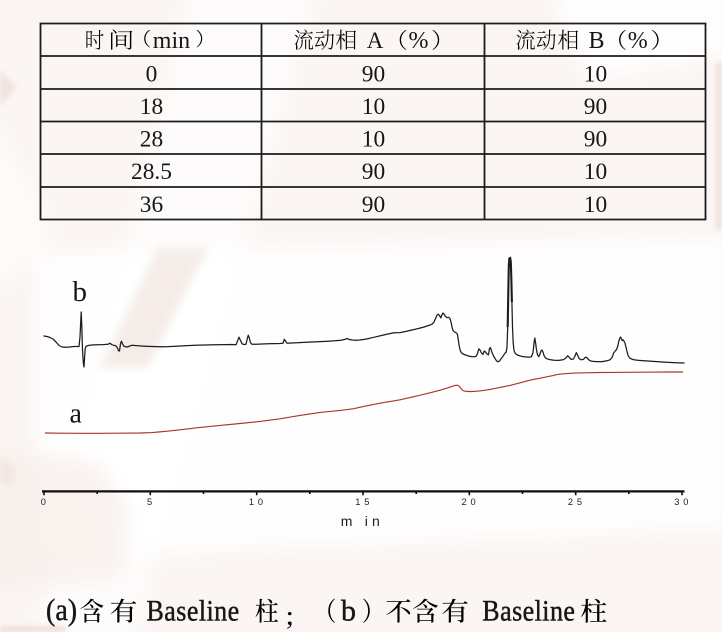  Describe the element at coordinates (362, 521) in the screenshot. I see `svg-text: m in` at that location.